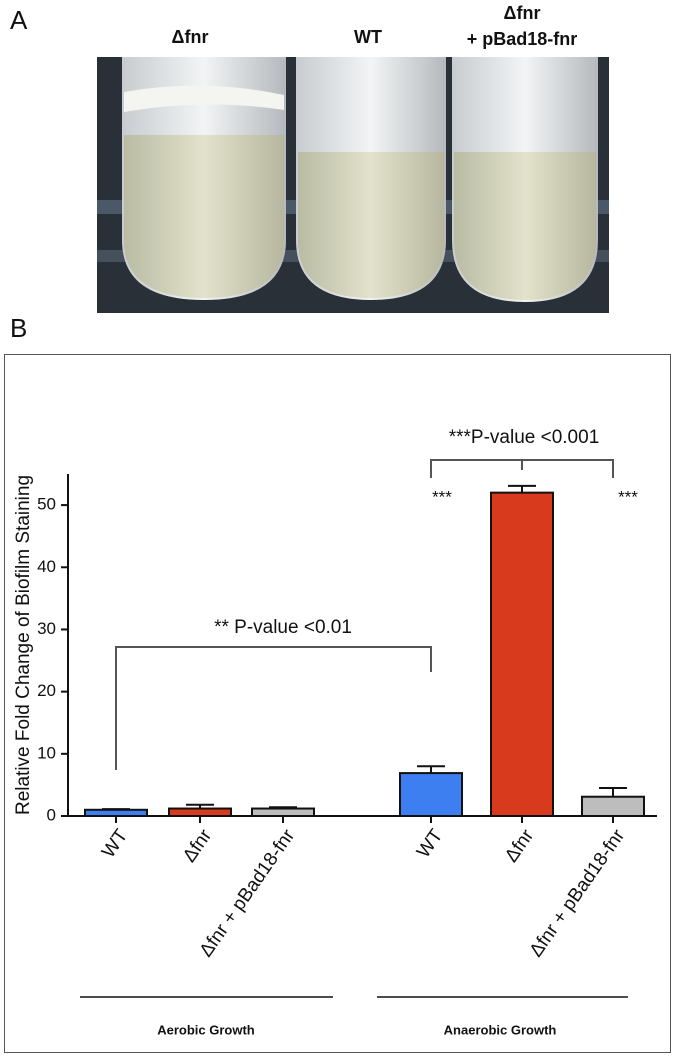 The width and height of the screenshot is (677, 1058). I want to click on tube-label: WT, so click(368, 37).